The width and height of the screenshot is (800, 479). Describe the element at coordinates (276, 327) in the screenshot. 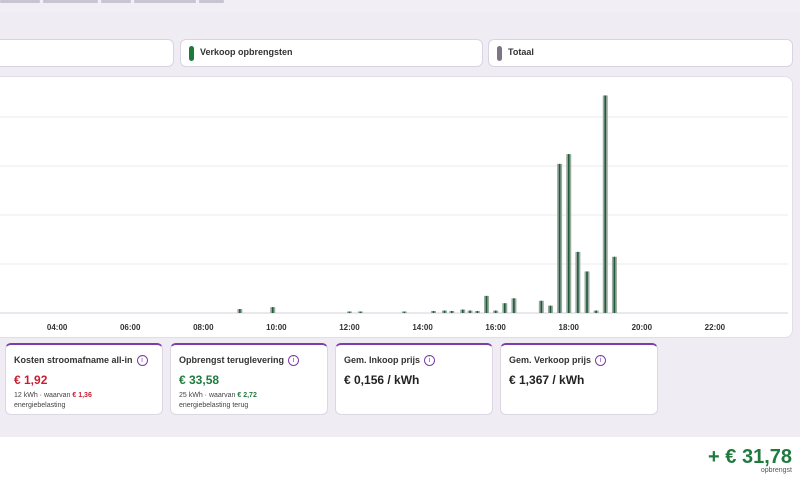

I see `x-tick-label: 10:00` at that location.